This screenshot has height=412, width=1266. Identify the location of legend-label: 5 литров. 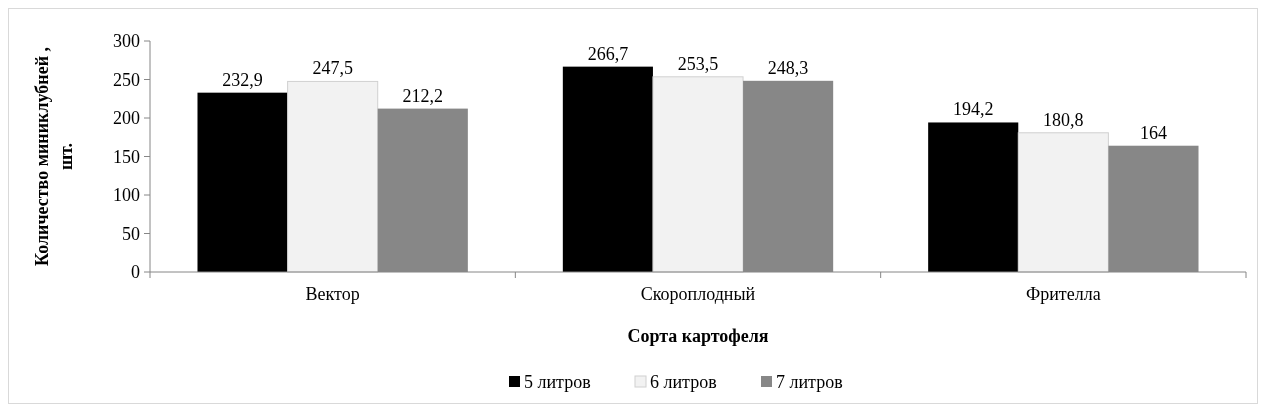
(557, 382).